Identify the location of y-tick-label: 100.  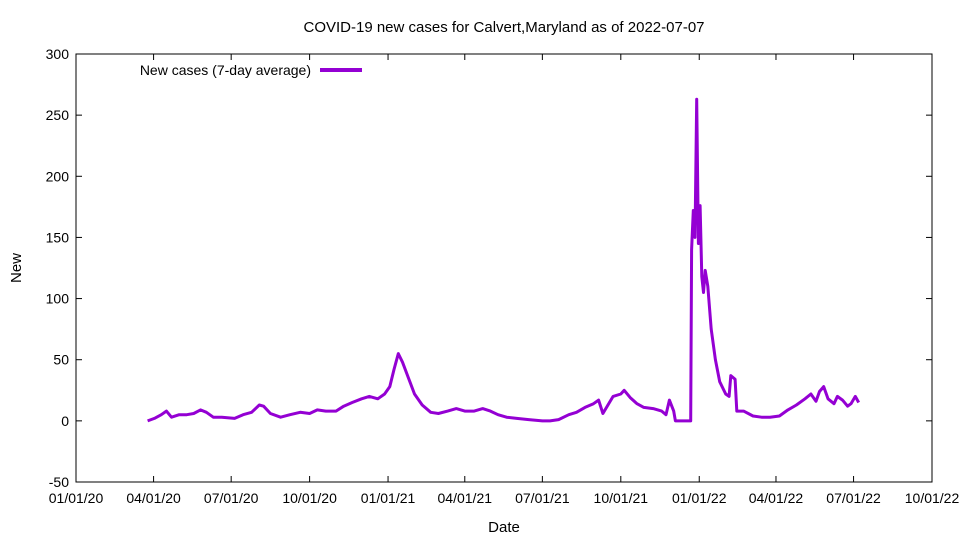
(58, 299).